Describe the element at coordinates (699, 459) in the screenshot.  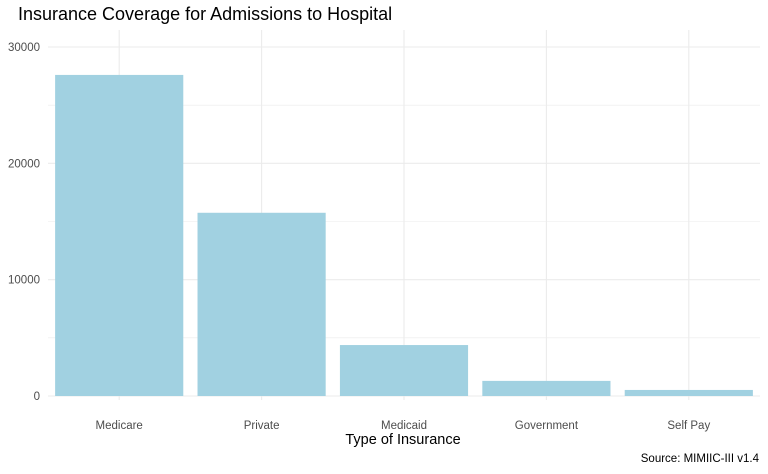
I see `source-caption: Source: MIMIIC-III v1.4` at that location.